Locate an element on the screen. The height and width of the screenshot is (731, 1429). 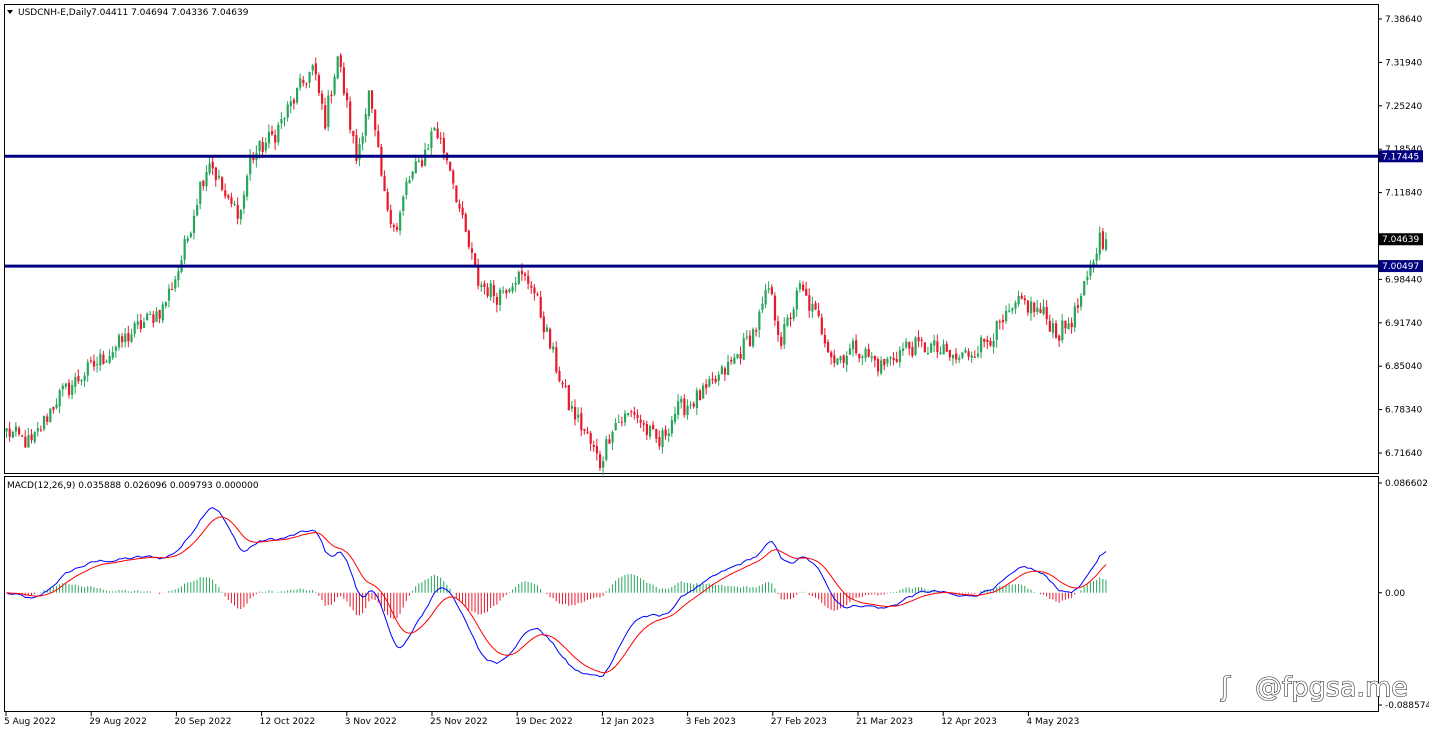
level-price-label: 7.00497 is located at coordinates (1400, 267).